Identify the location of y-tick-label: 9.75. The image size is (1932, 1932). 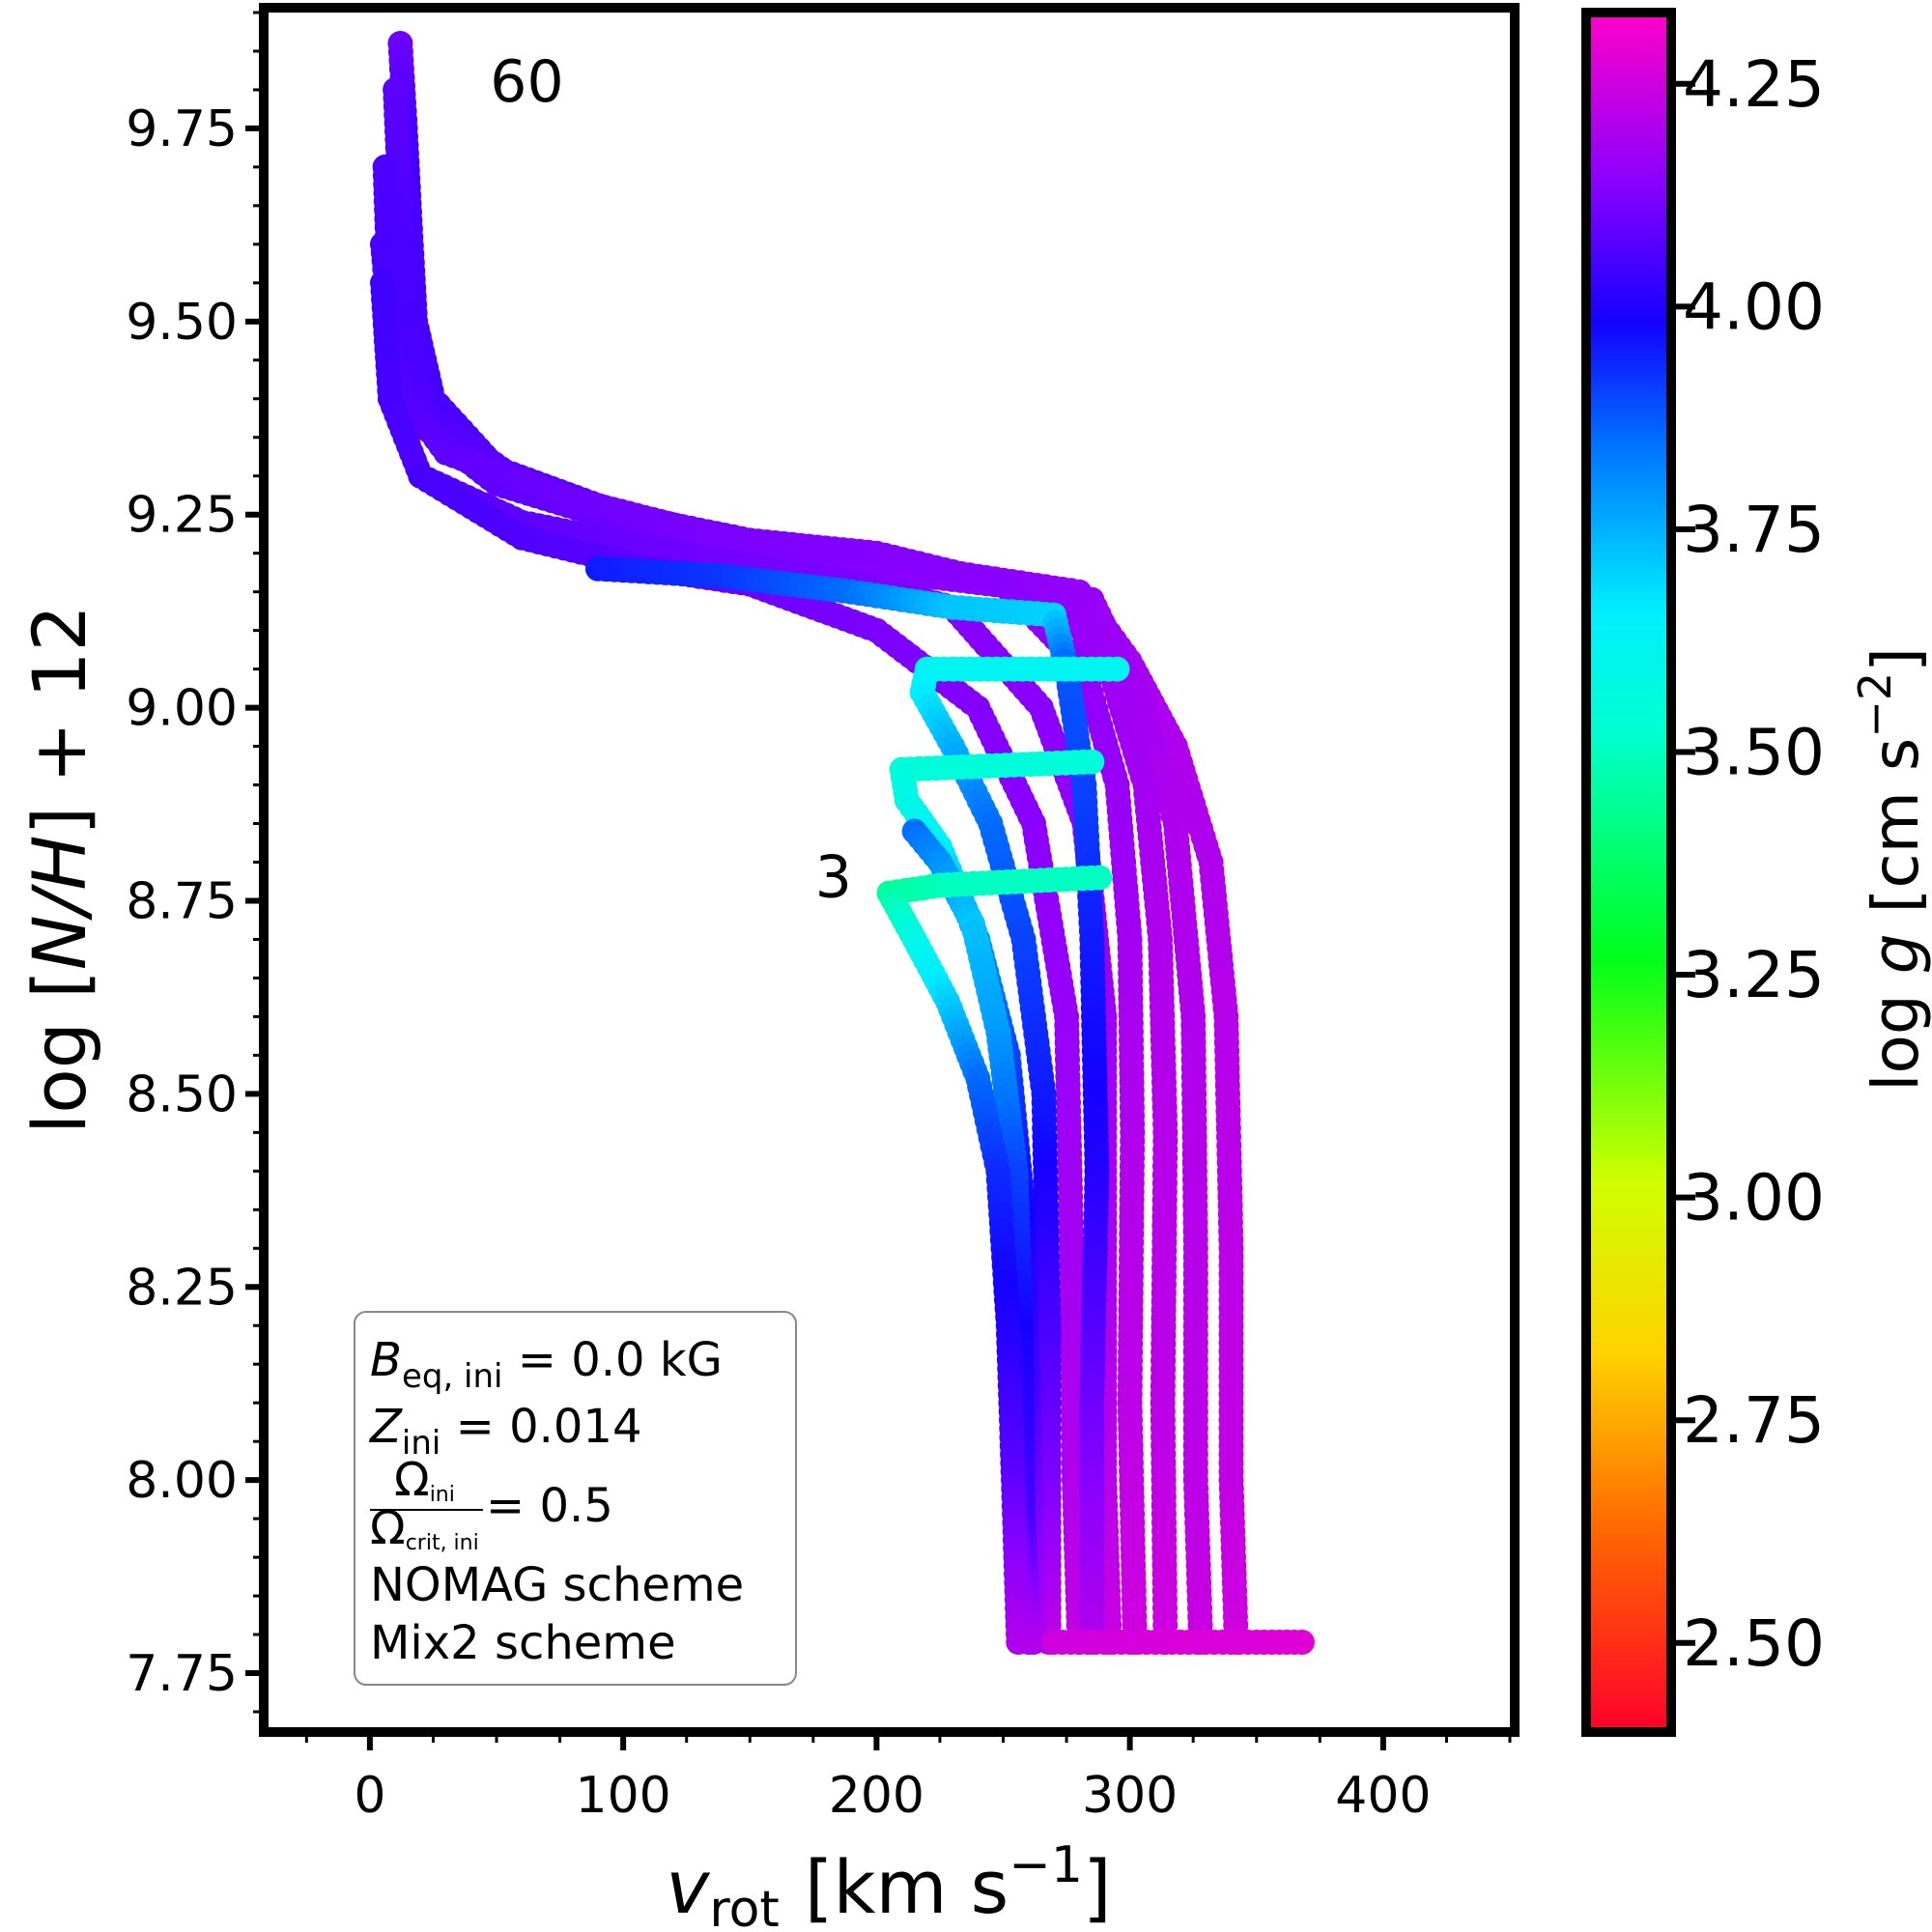
(182, 129).